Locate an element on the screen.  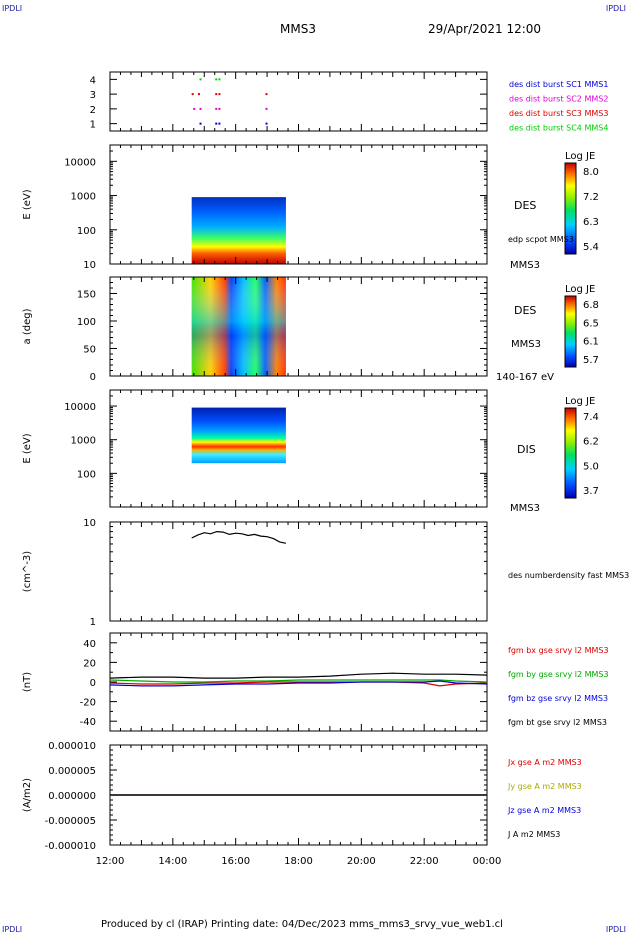
legend-entry: fgm bz gse srvy l2 MMS3 is located at coordinates (558, 698).